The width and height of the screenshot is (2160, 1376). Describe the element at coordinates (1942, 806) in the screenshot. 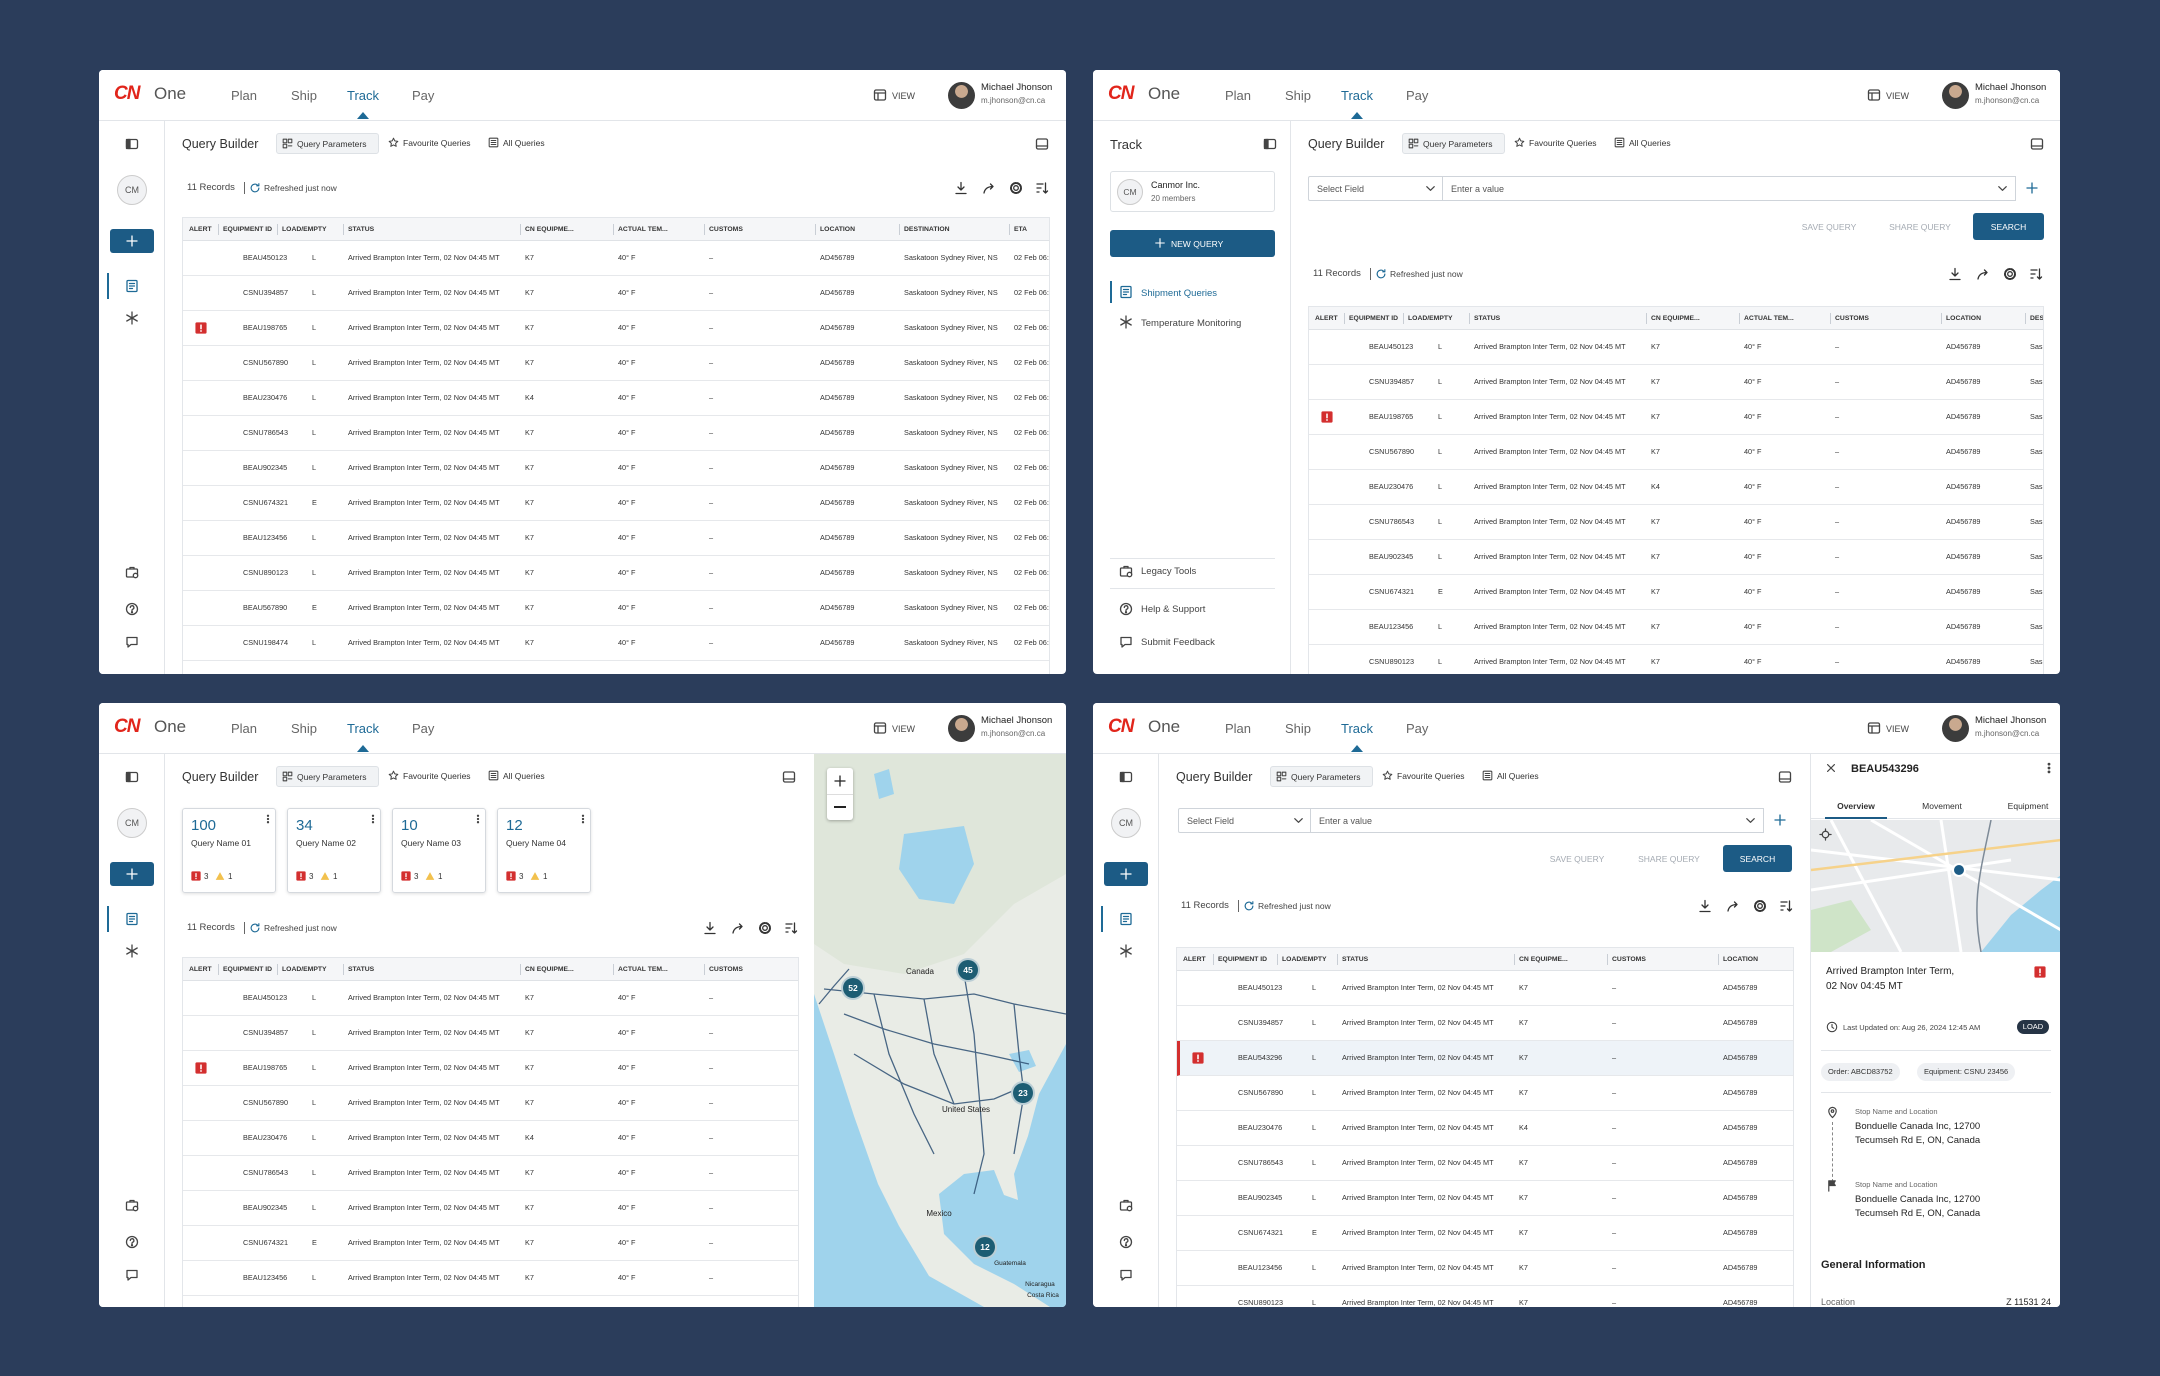

I see `detail-tab: Movement` at that location.